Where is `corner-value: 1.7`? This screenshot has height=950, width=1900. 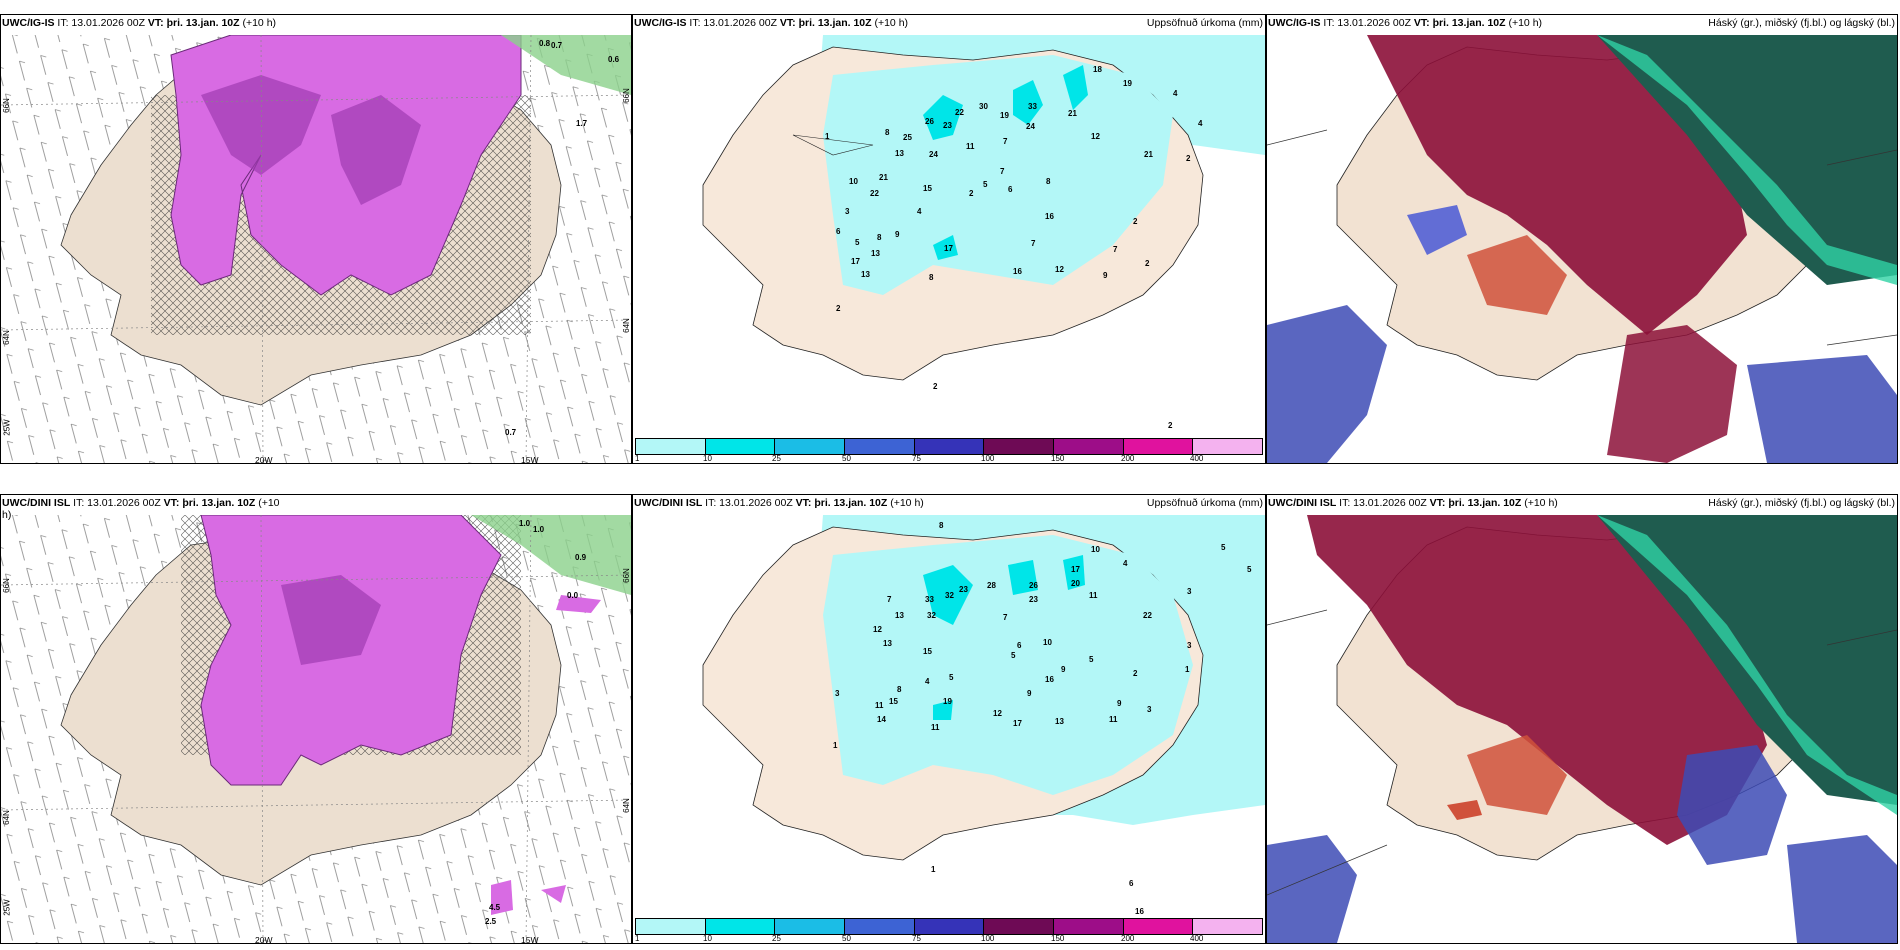 corner-value: 1.7 is located at coordinates (582, 123).